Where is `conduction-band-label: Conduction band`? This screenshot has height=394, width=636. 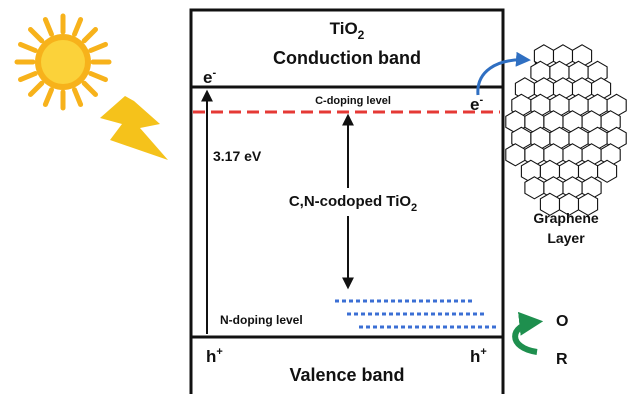
conduction-band-label: Conduction band is located at coordinates (347, 58).